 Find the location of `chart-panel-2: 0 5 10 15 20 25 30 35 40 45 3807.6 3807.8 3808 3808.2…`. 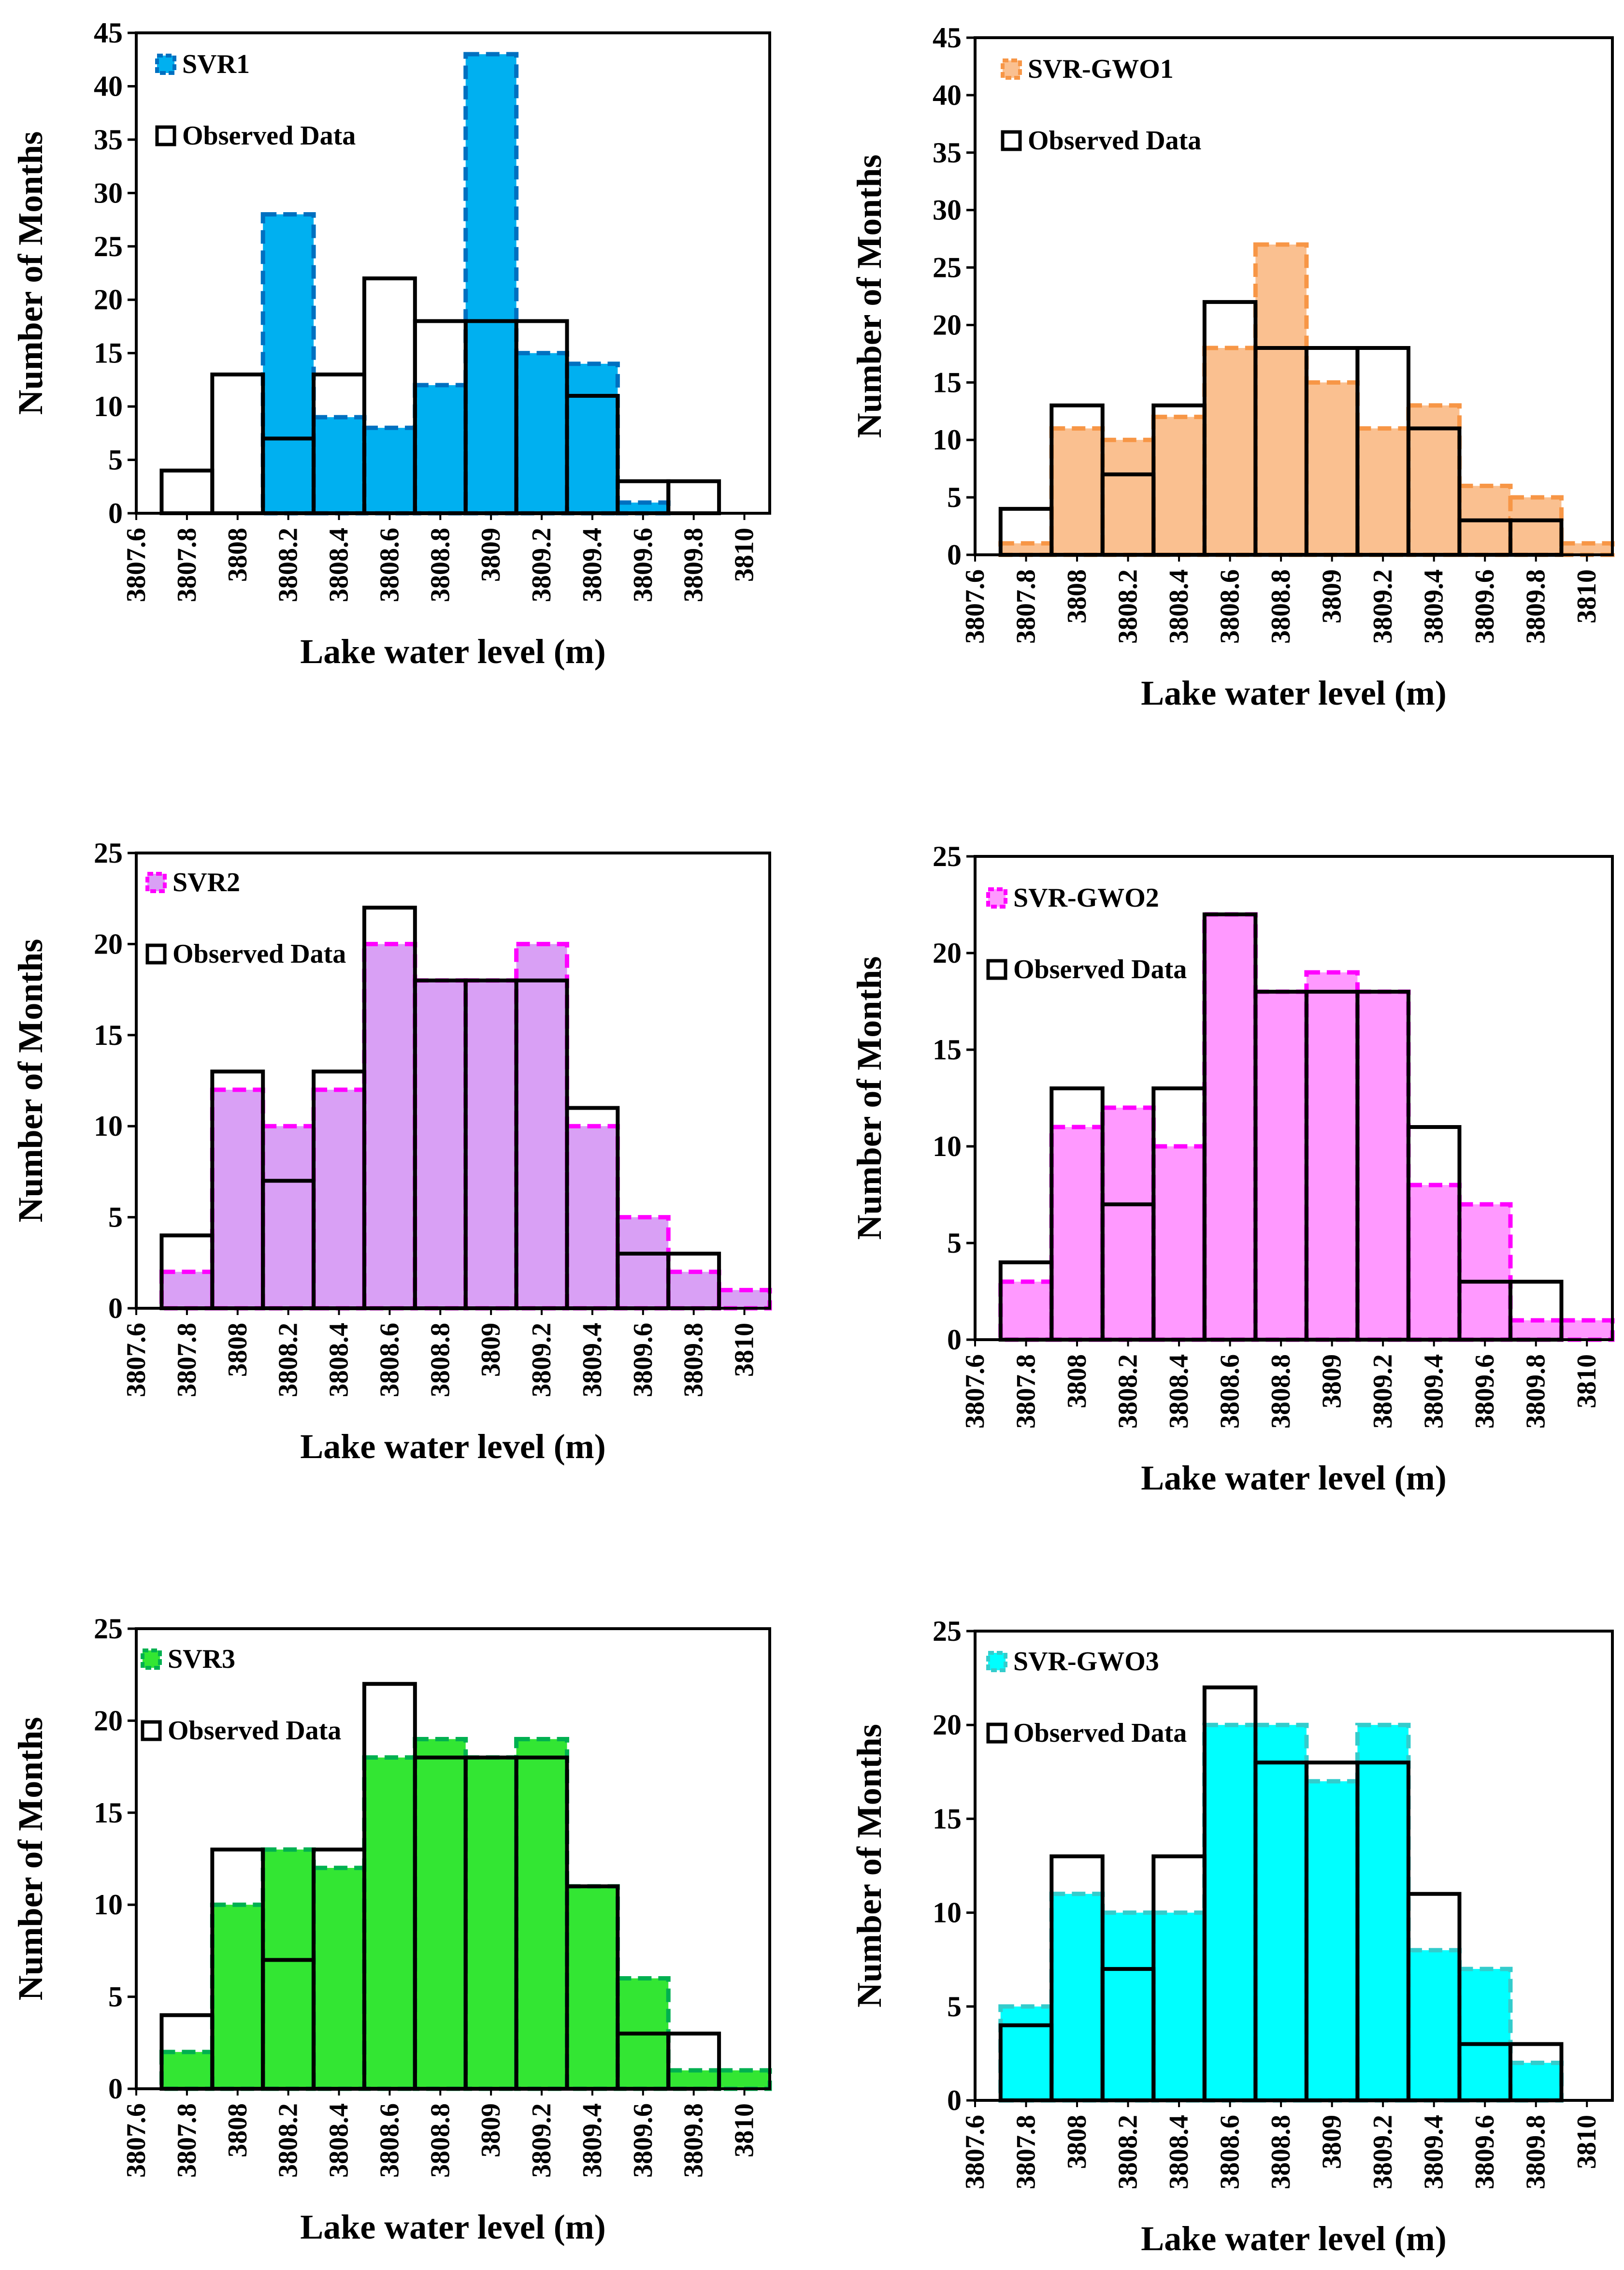

chart-panel-2: 0 5 10 15 20 25 30 35 40 45 3807.6 3807.8 3808 3808.2… is located at coordinates (1233, 367).